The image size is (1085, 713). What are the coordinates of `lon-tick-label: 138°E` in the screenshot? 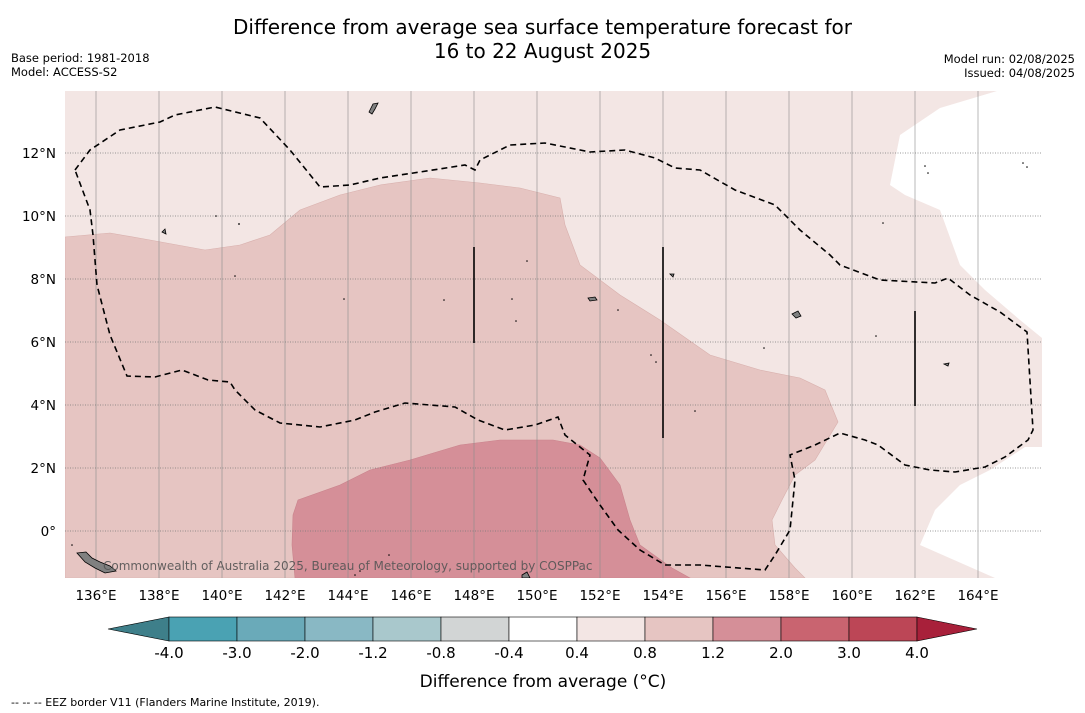 It's located at (158, 596).